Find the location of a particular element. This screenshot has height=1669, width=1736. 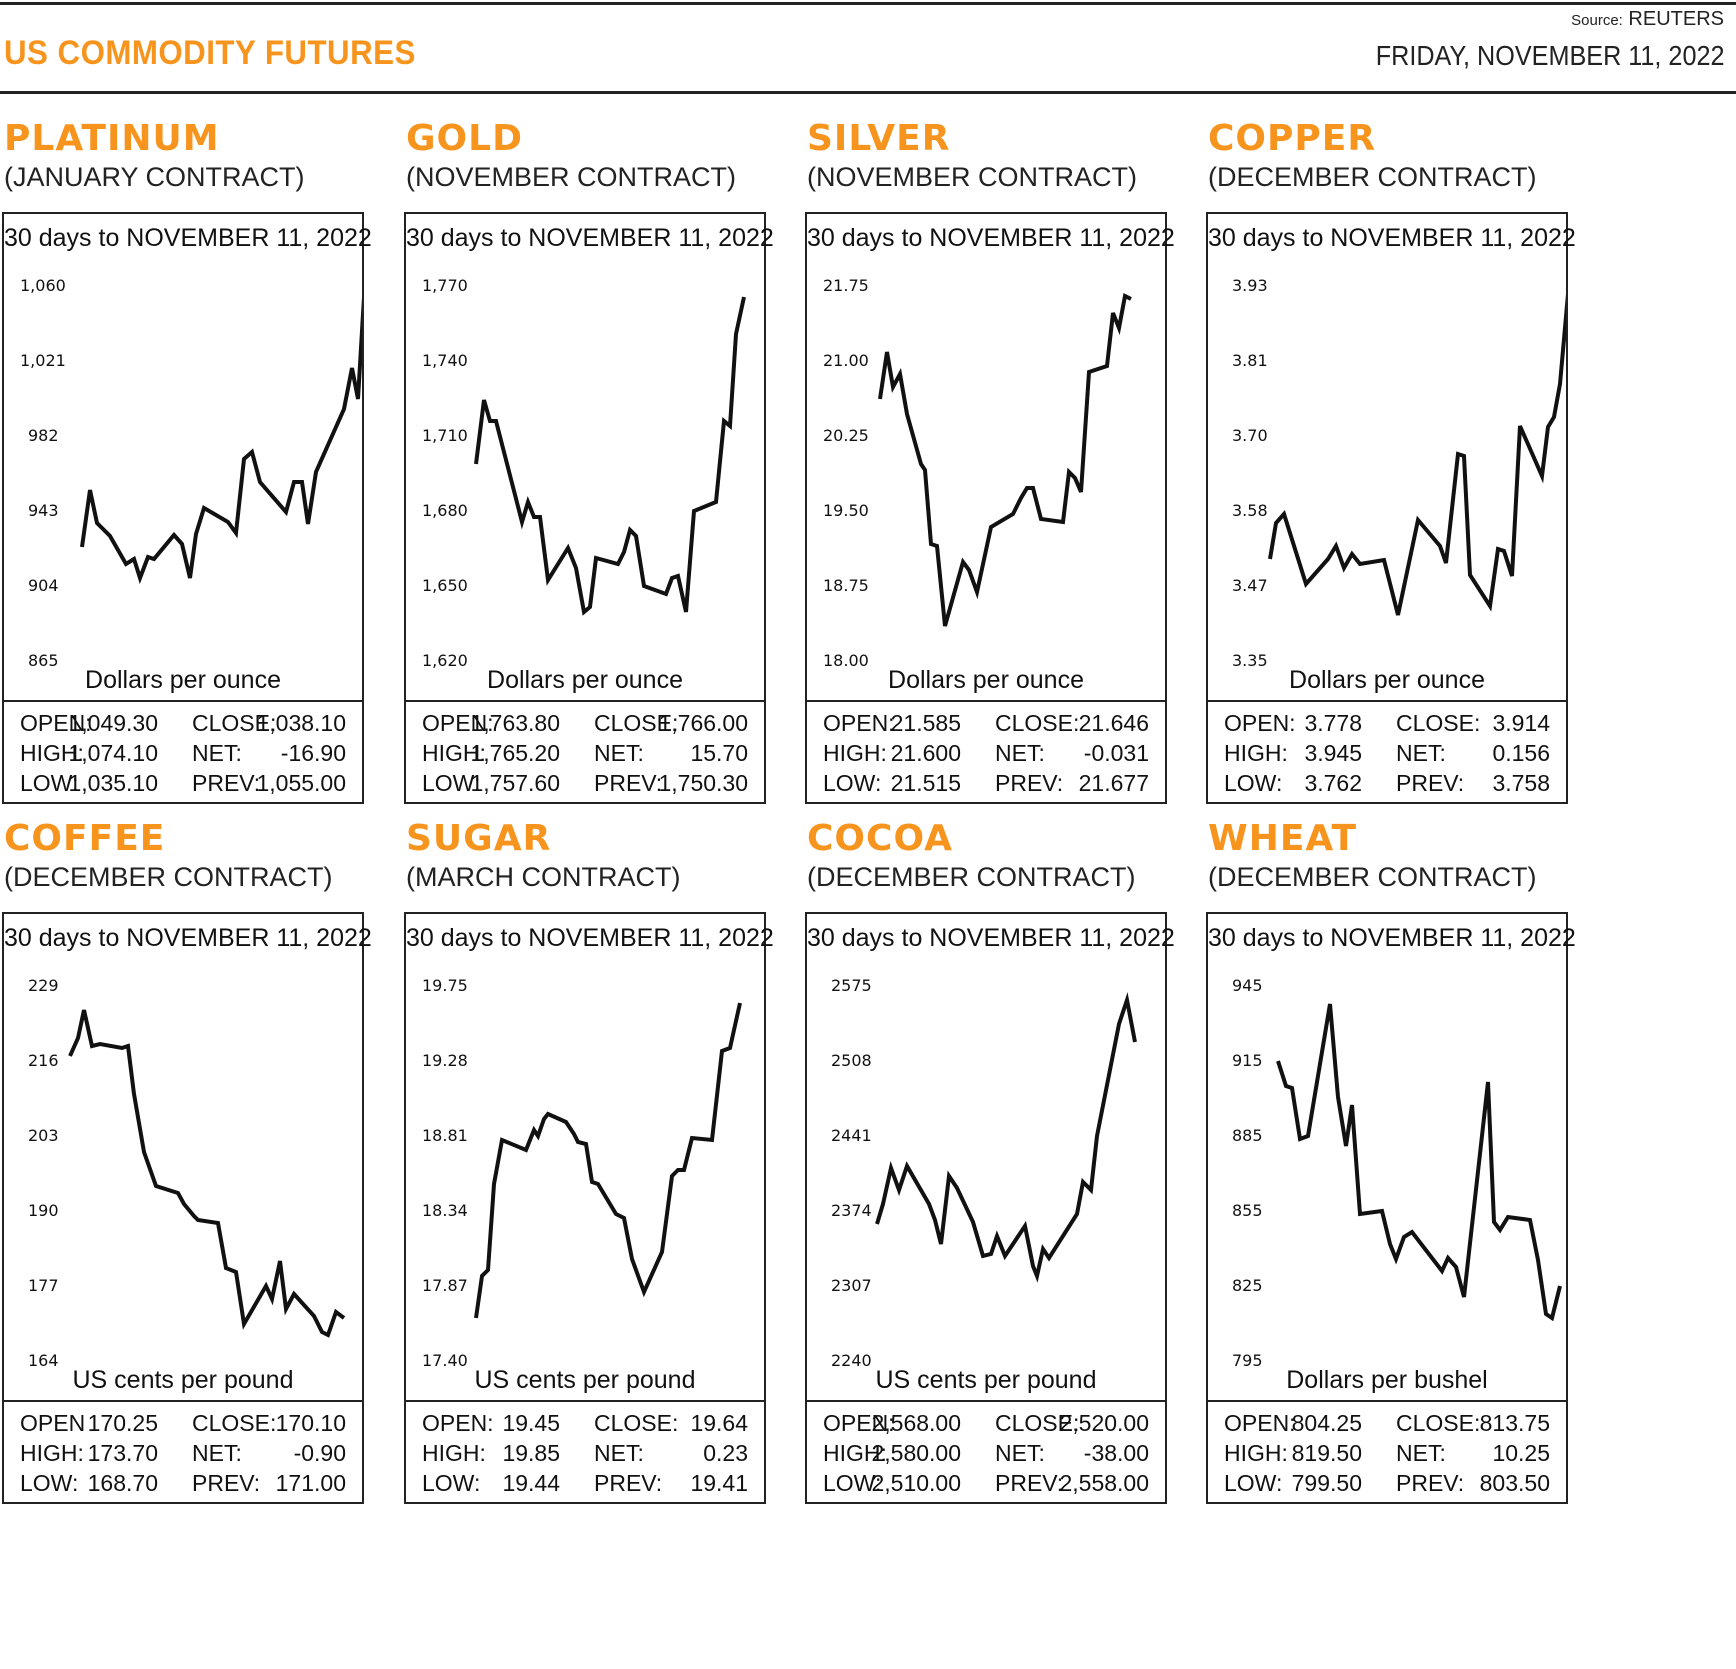

close-value: 3.914 is located at coordinates (1521, 723).